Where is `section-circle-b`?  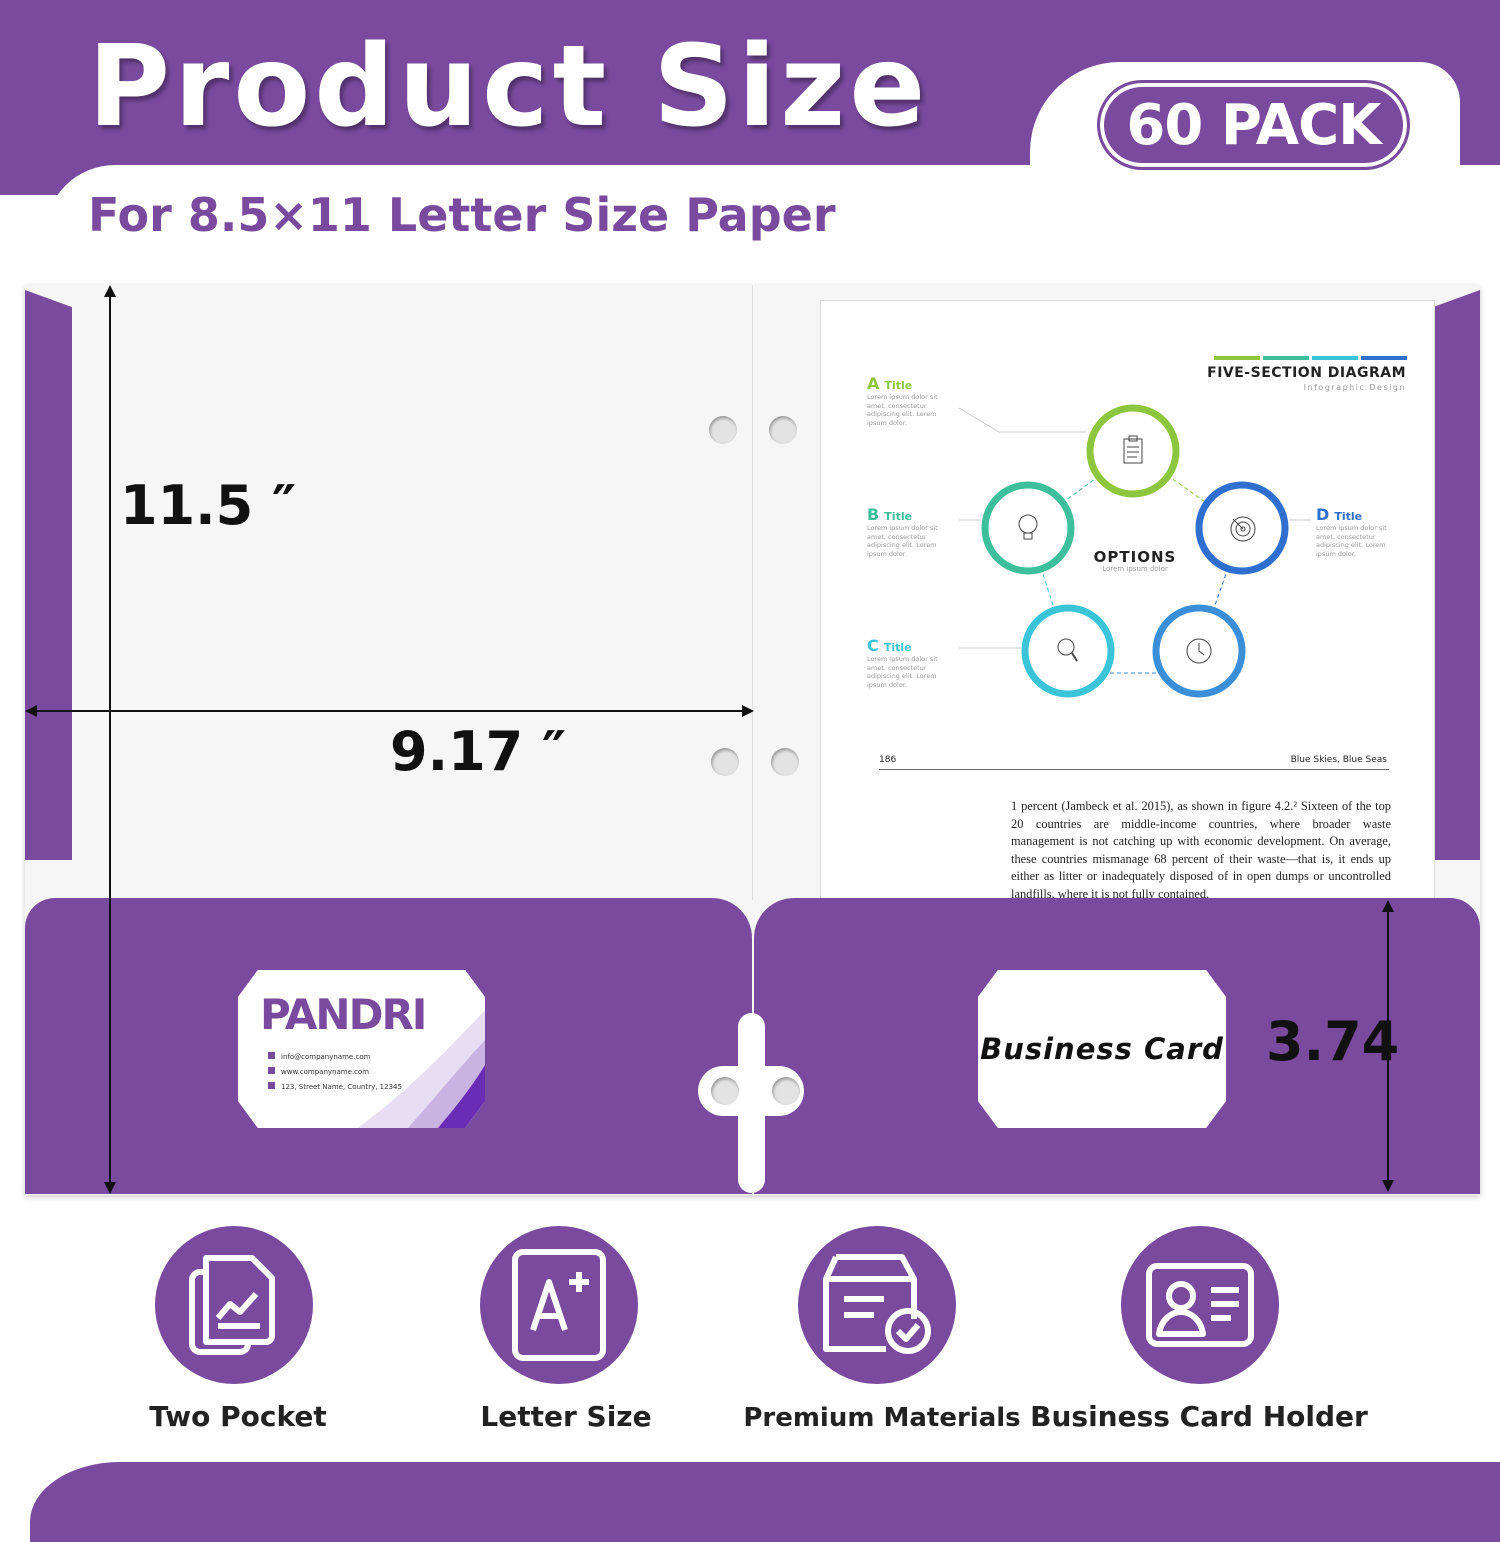
section-circle-b is located at coordinates (1028, 528).